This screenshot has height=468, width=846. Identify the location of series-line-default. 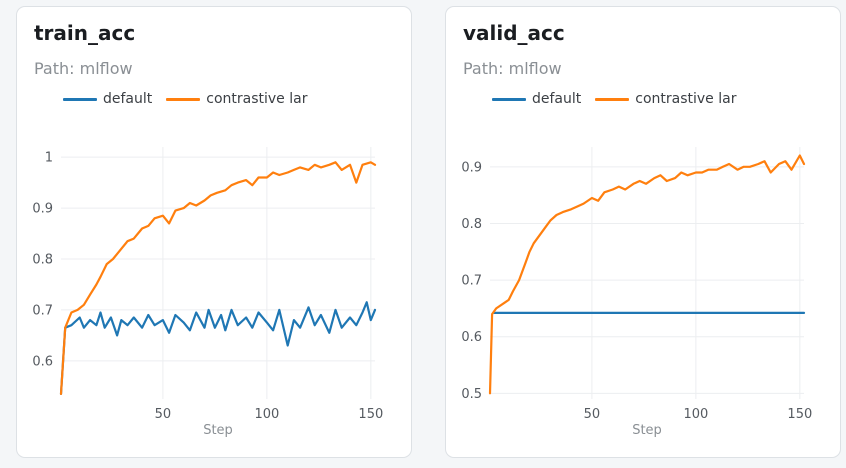
(218, 348).